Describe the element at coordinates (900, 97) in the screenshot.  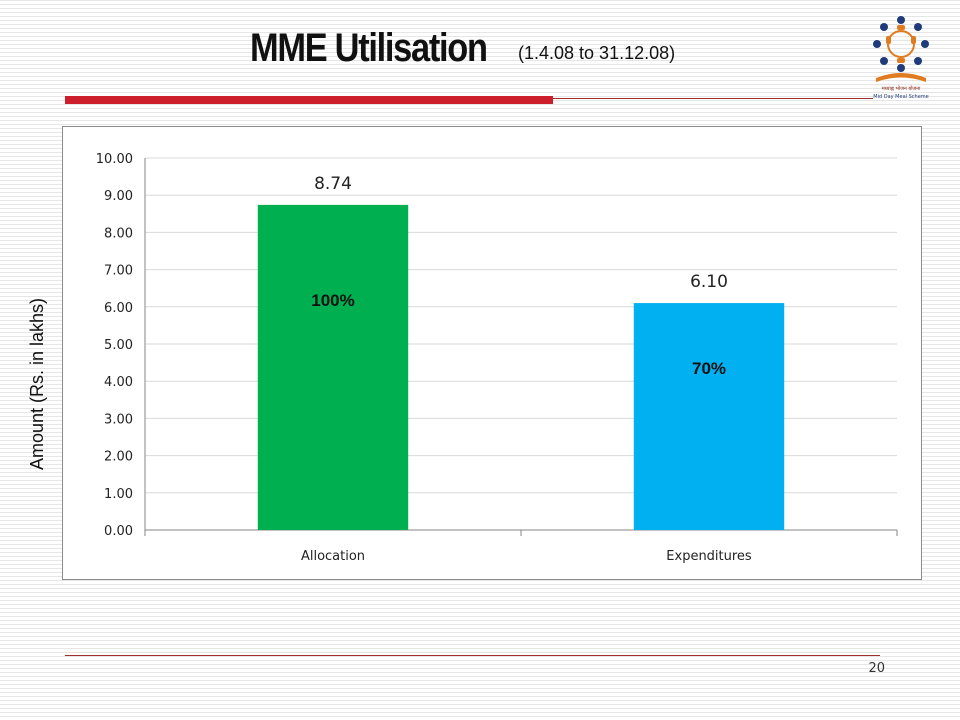
I see `logo-text-english: Mid Day Meal Scheme` at that location.